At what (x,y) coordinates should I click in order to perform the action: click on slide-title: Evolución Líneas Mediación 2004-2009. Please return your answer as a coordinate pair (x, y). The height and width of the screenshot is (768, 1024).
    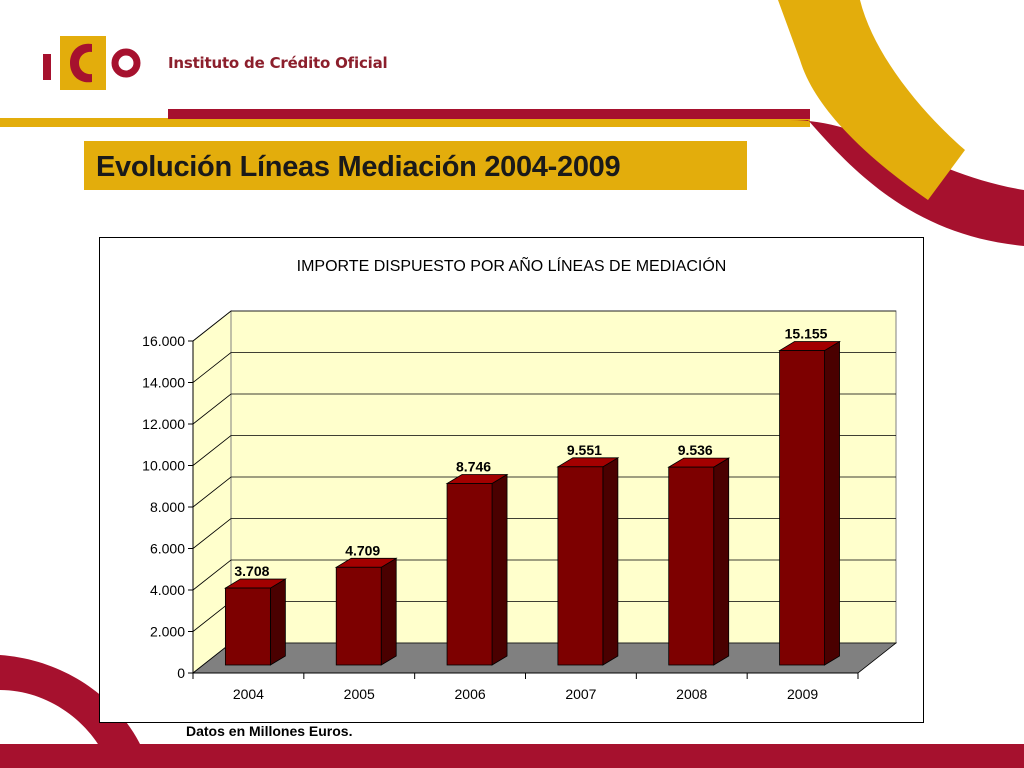
    Looking at the image, I should click on (358, 167).